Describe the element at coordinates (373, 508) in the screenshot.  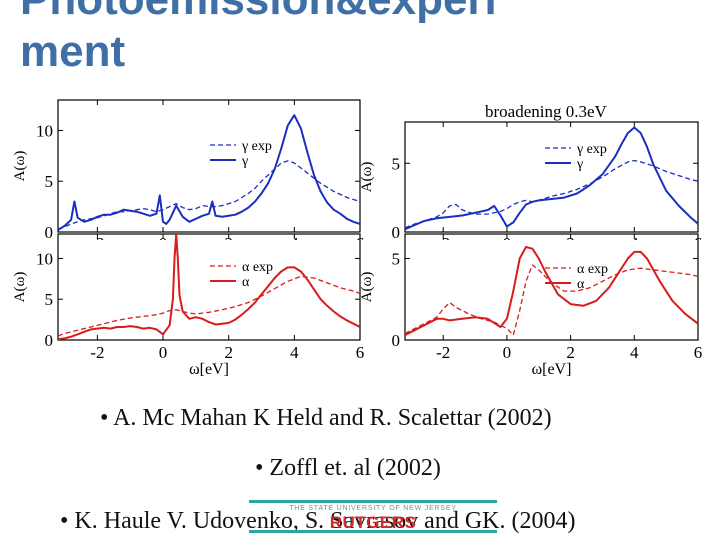
I see `logo-tagline: THE STATE UNIVERSITY OF NEW JERSEY` at that location.